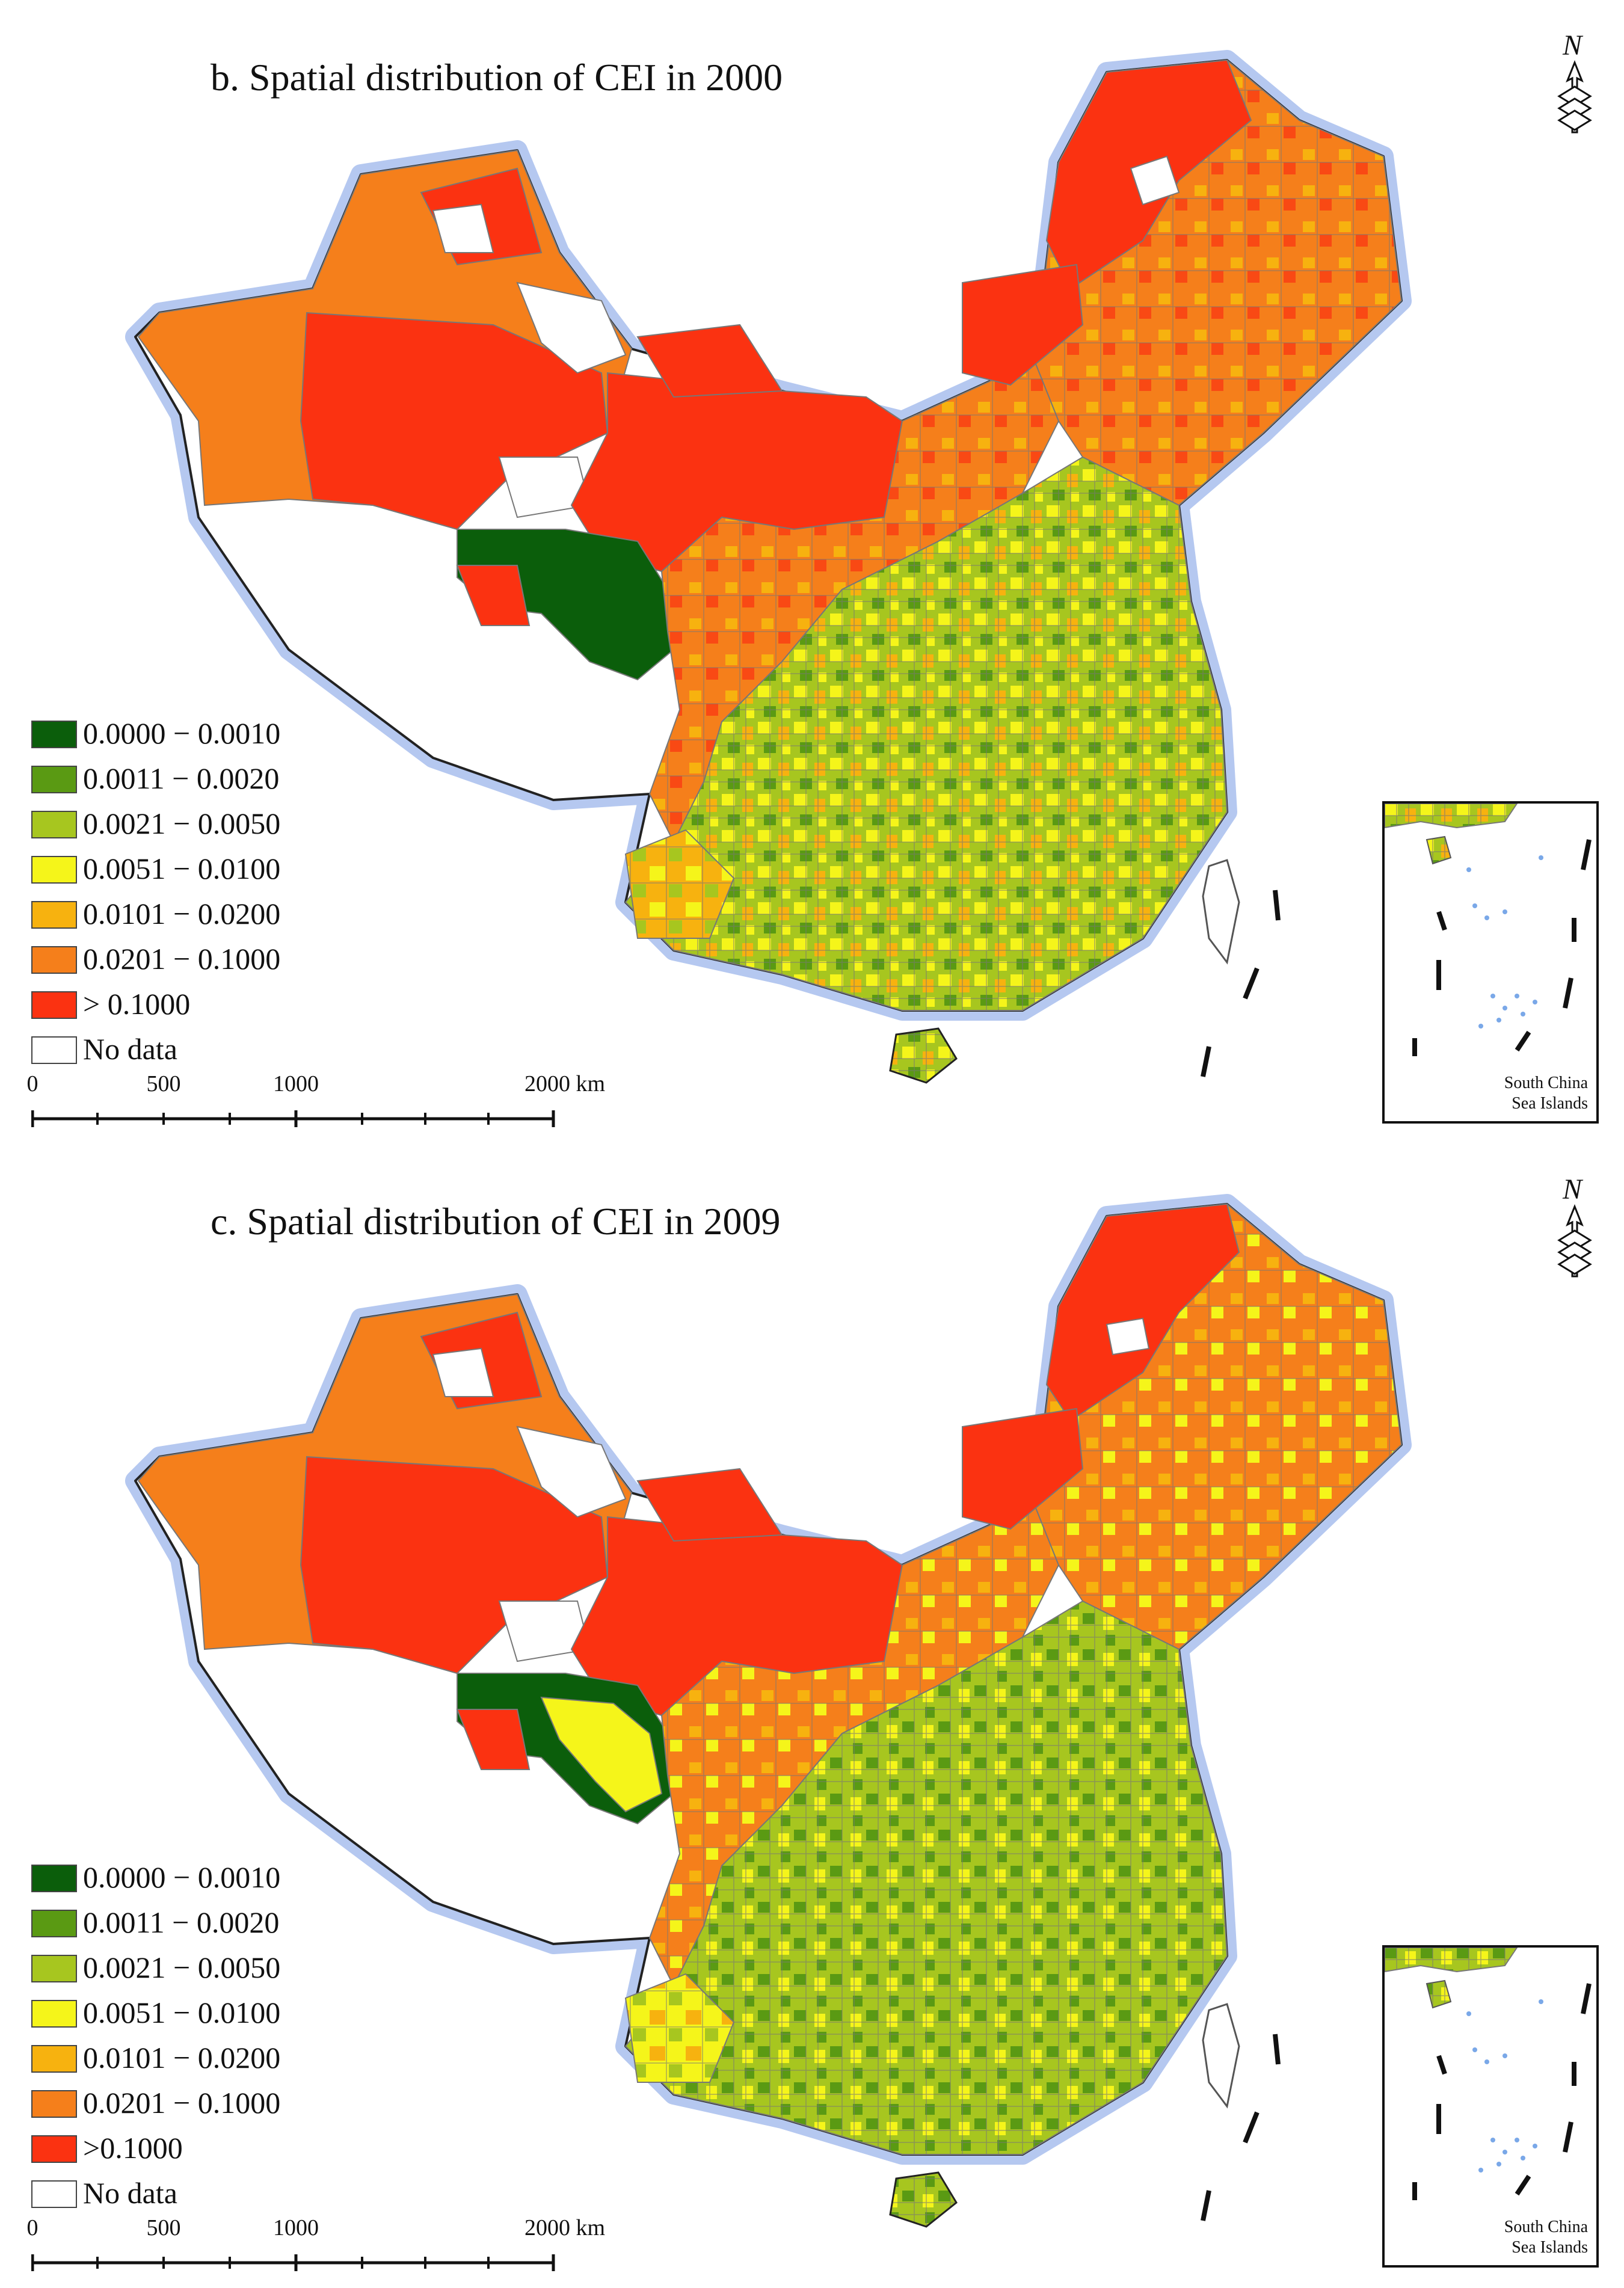 This screenshot has height=2288, width=1624. I want to click on legend-label: >0.1000, so click(133, 2148).